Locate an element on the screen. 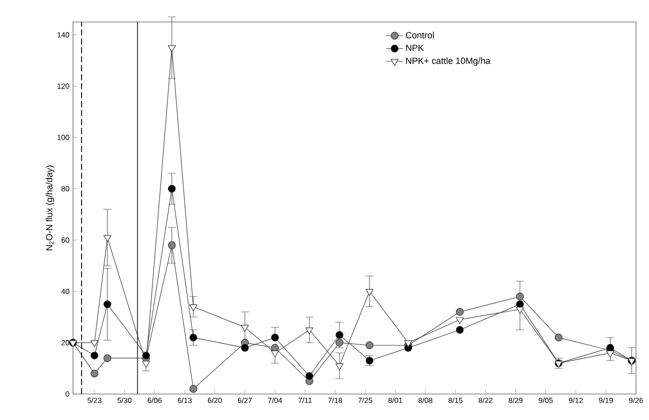 Image resolution: width=649 pixels, height=420 pixels. legend-label: NPK is located at coordinates (415, 47).